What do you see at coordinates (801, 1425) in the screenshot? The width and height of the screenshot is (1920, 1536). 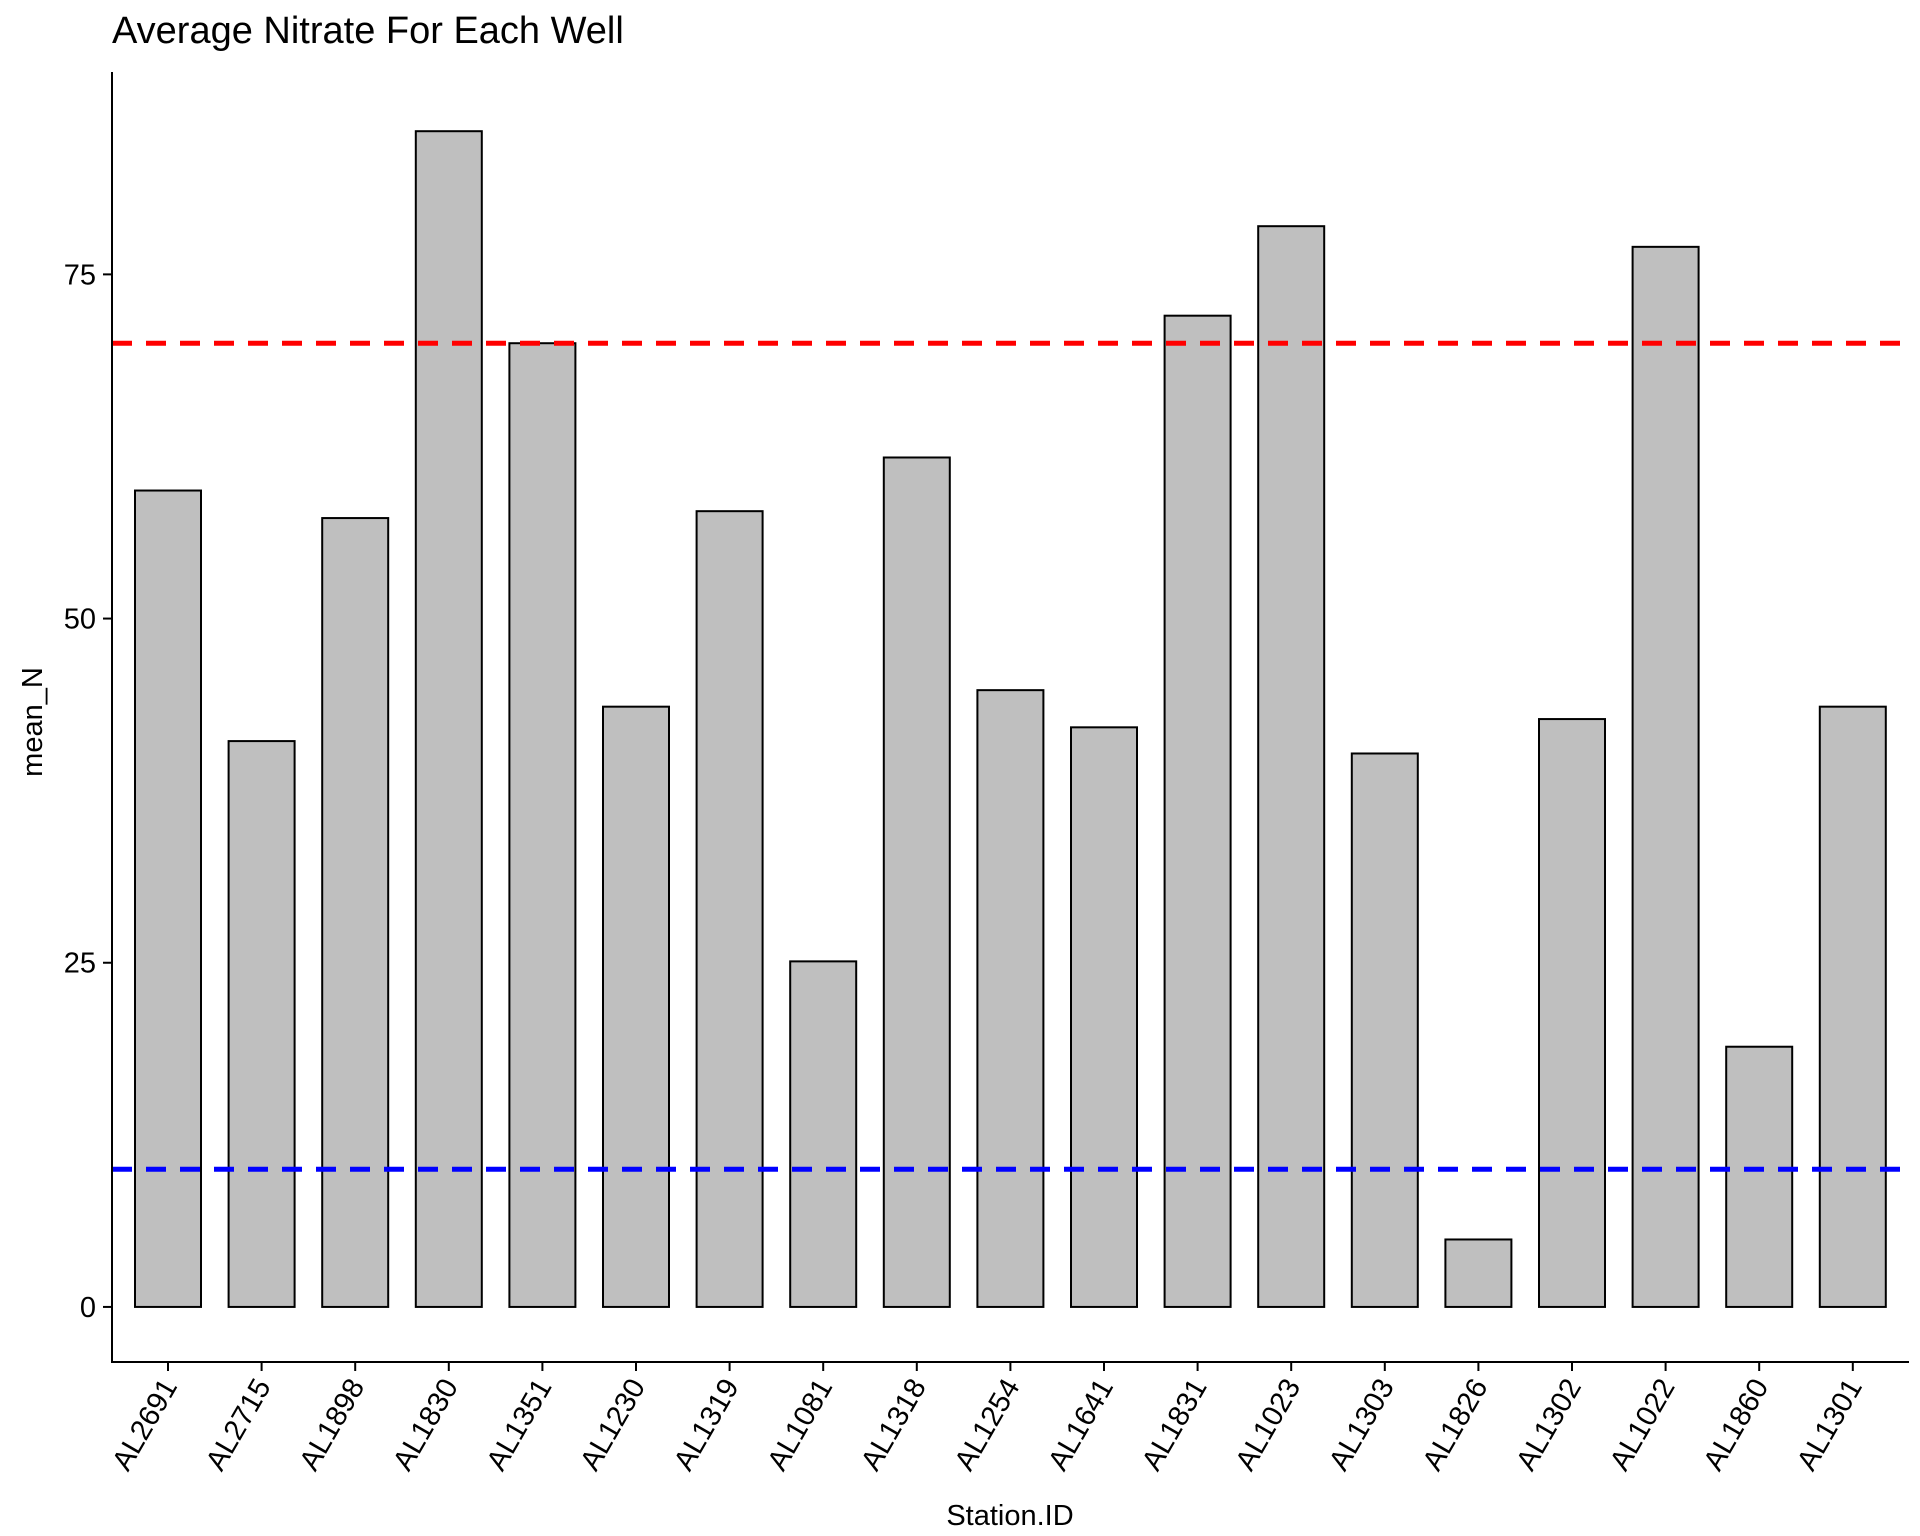 I see `x-tick-label-AL1081: AL1081` at bounding box center [801, 1425].